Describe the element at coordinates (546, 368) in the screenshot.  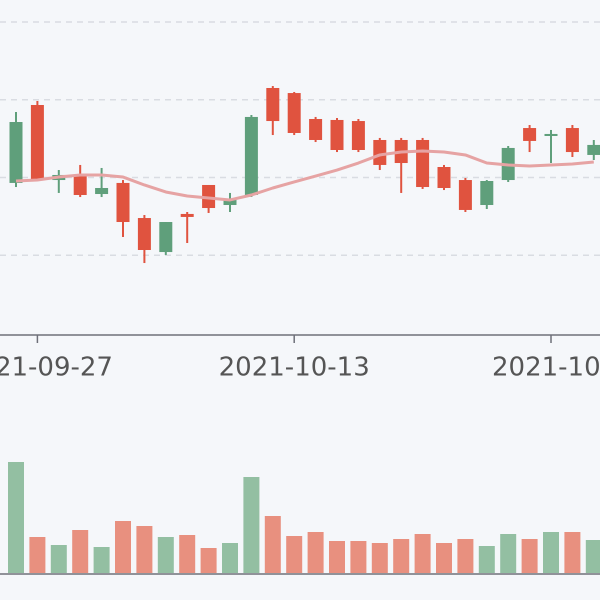
I see `x-tick-label: 2021-10-` at that location.